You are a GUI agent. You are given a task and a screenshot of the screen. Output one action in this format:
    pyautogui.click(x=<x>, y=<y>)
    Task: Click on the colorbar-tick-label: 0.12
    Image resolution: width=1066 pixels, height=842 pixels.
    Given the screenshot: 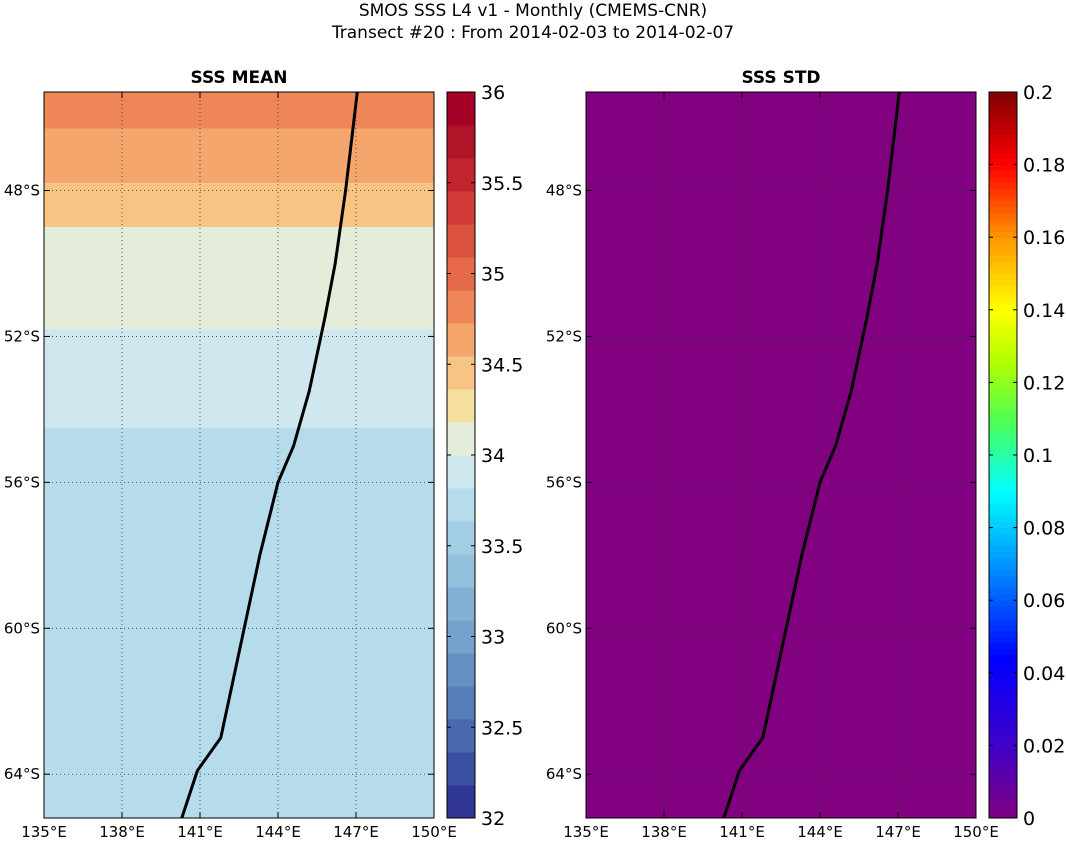 What is the action you would take?
    pyautogui.click(x=1044, y=383)
    